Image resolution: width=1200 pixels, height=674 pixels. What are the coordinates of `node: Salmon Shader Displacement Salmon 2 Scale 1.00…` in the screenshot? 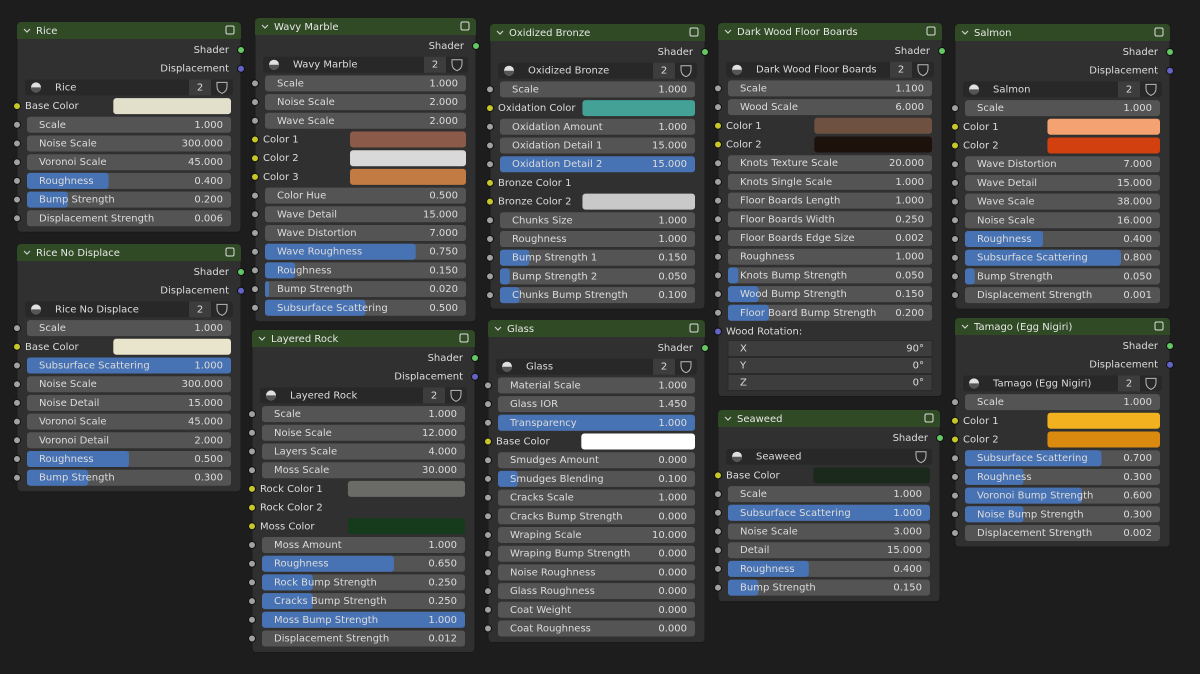 It's located at (1062, 166).